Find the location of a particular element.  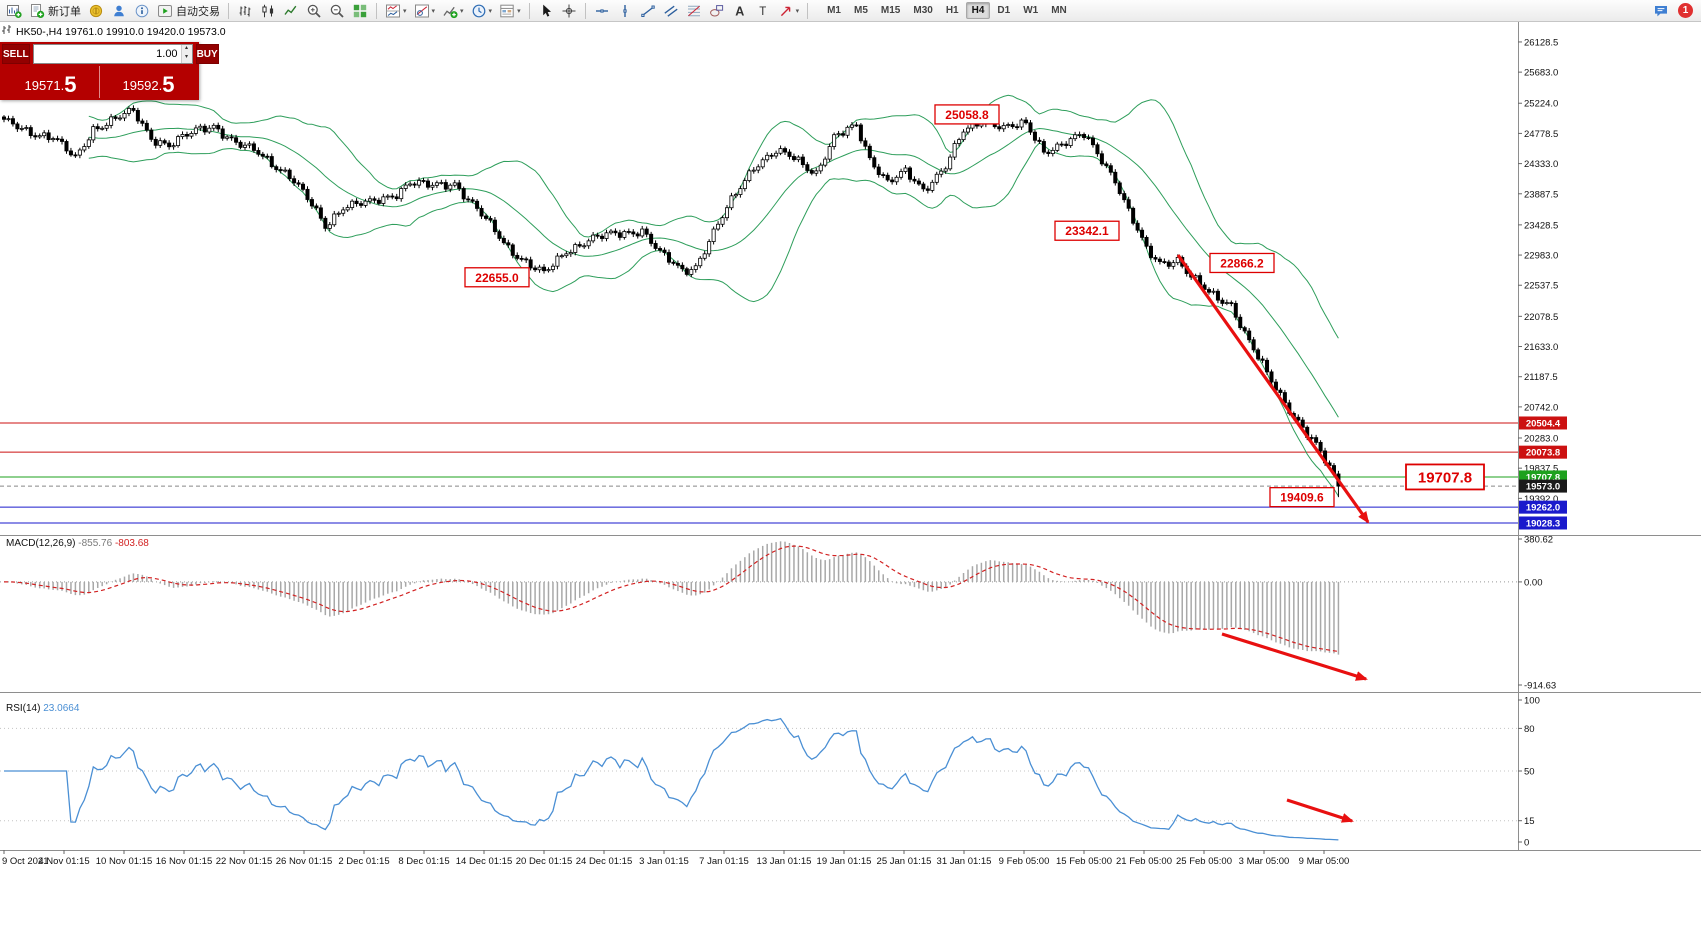

community-button is located at coordinates (119, 10).